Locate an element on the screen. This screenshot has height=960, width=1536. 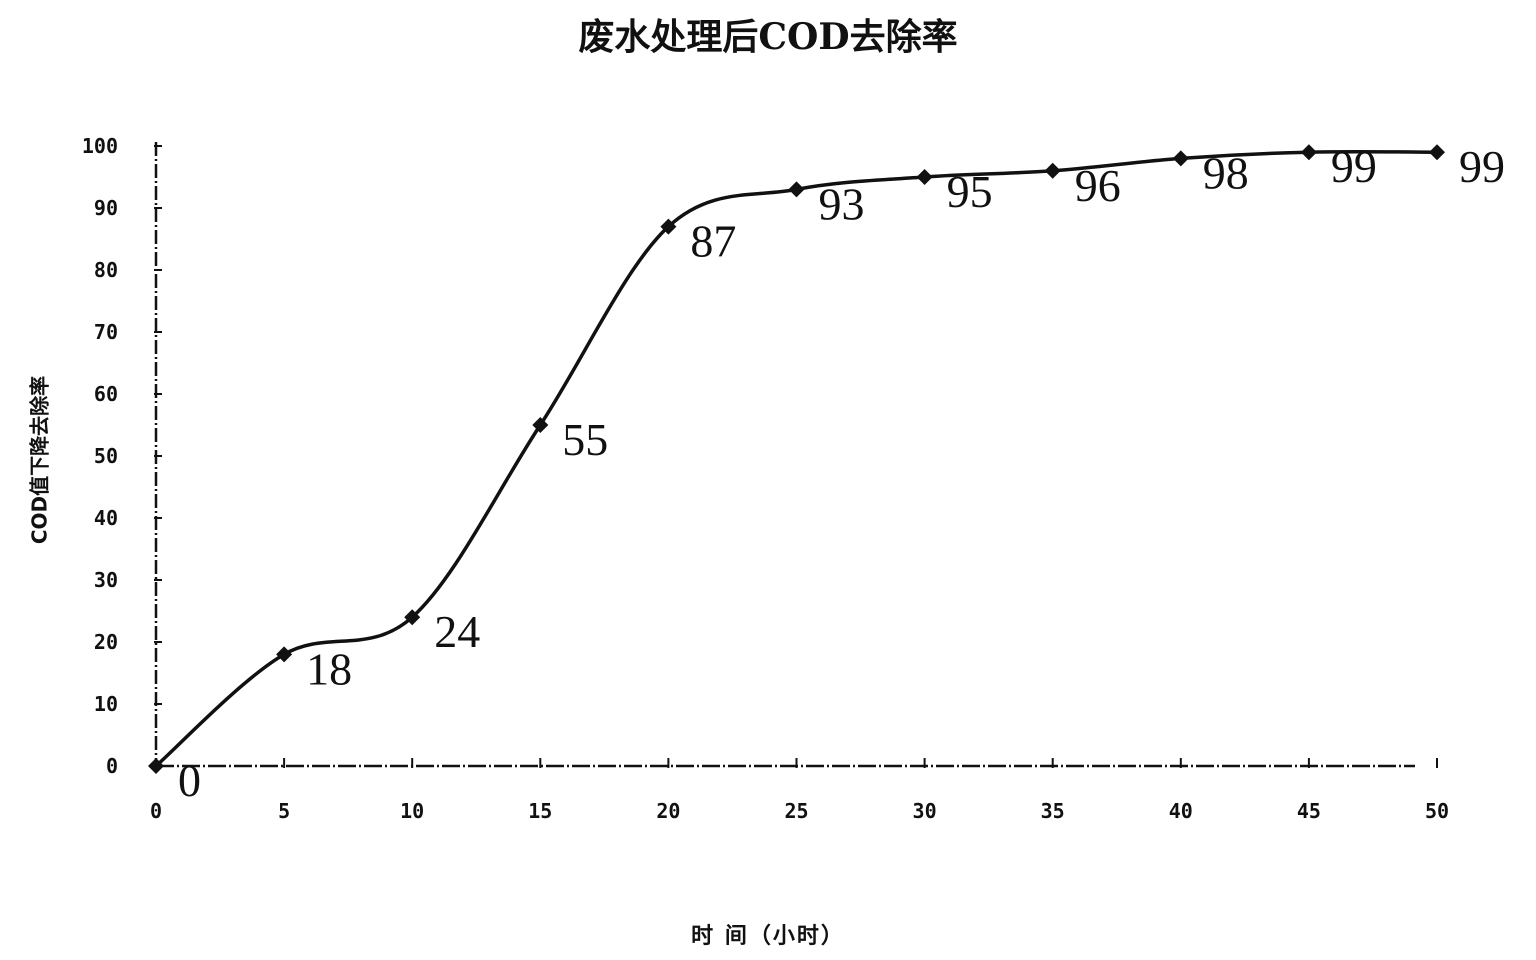
data-label: 18 is located at coordinates (329, 668).